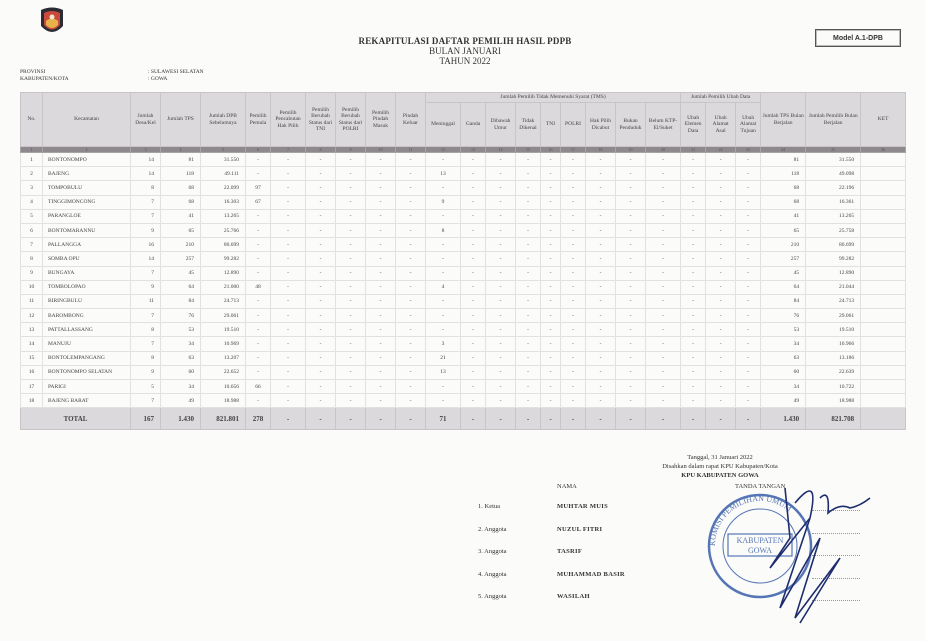  What do you see at coordinates (258, 188) in the screenshot?
I see `table-cell: 97` at bounding box center [258, 188].